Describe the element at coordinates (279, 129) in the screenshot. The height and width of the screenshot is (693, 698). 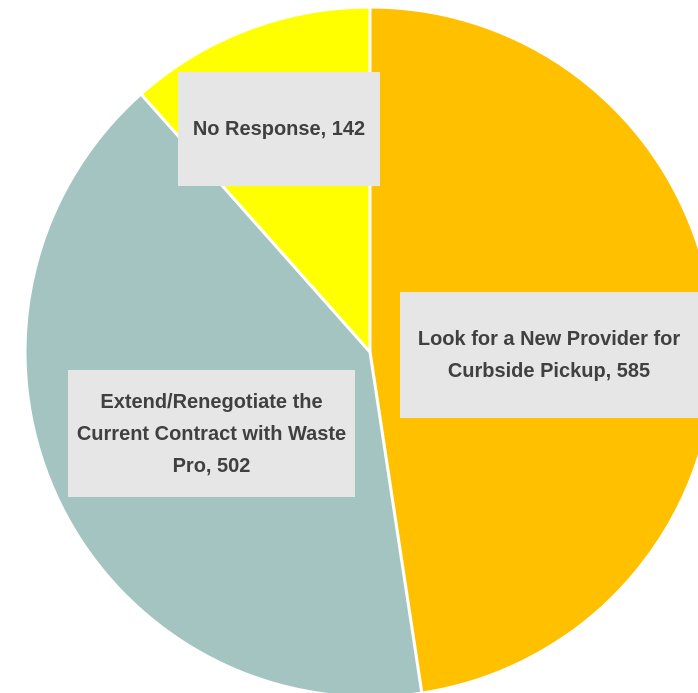
I see `data-label: No Response, 142` at that location.